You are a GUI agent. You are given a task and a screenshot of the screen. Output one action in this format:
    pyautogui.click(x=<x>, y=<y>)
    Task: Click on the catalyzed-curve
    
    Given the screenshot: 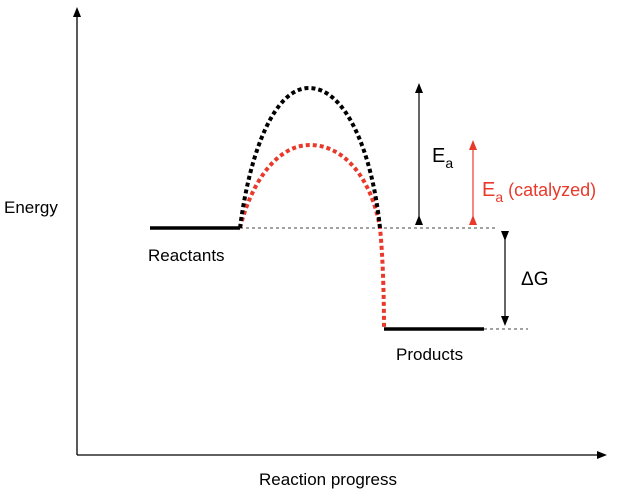 What is the action you would take?
    pyautogui.click(x=312, y=236)
    